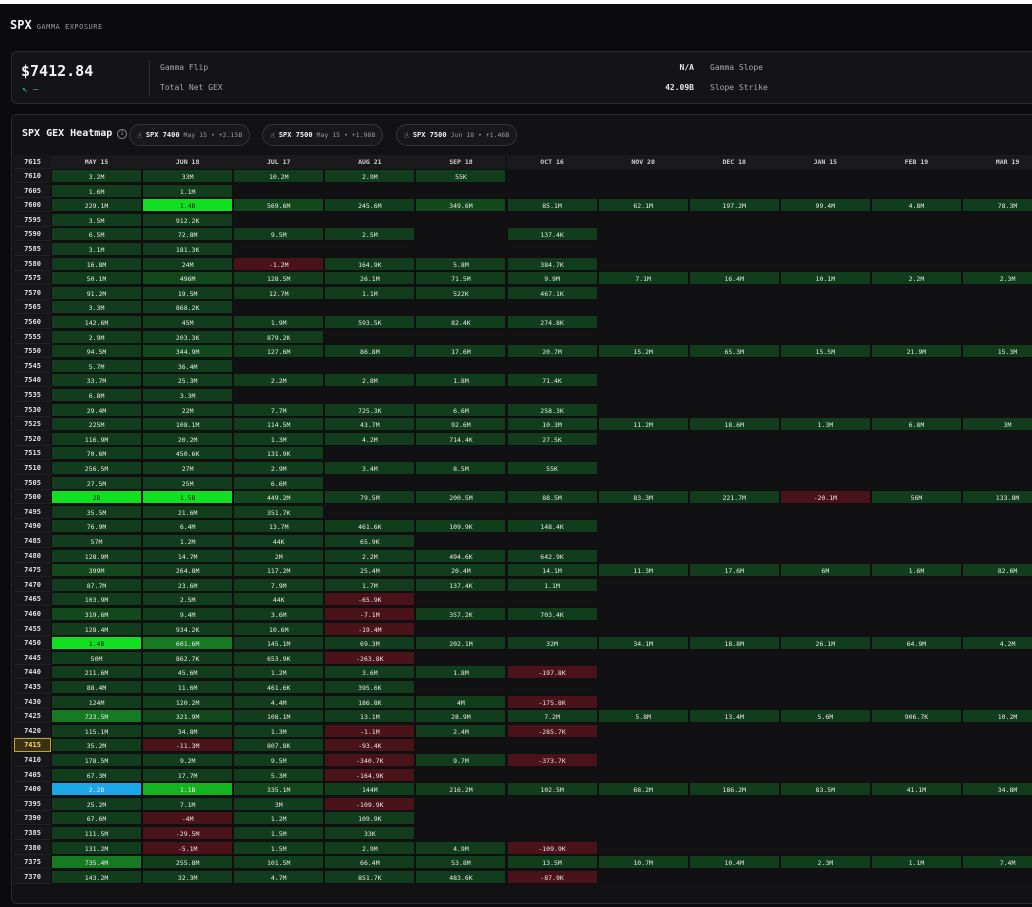 This screenshot has width=1032, height=907. What do you see at coordinates (734, 862) in the screenshot?
I see `gex-cell: 10.4M` at bounding box center [734, 862].